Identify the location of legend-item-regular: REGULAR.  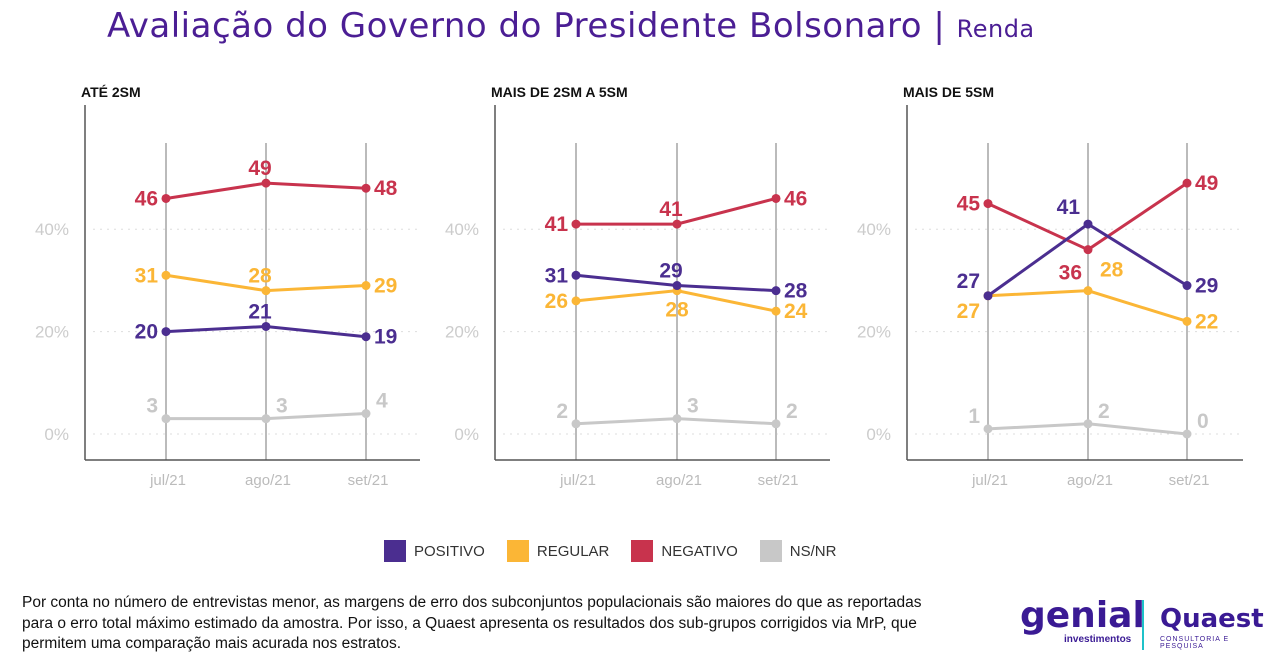
(558, 551).